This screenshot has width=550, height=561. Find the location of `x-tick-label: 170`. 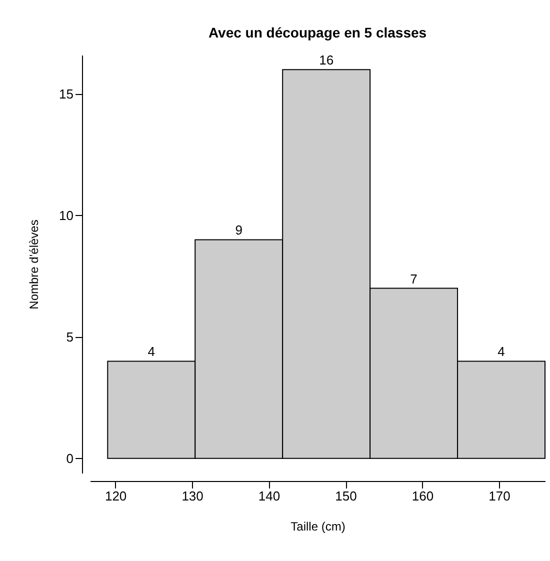

x-tick-label: 170 is located at coordinates (499, 496).